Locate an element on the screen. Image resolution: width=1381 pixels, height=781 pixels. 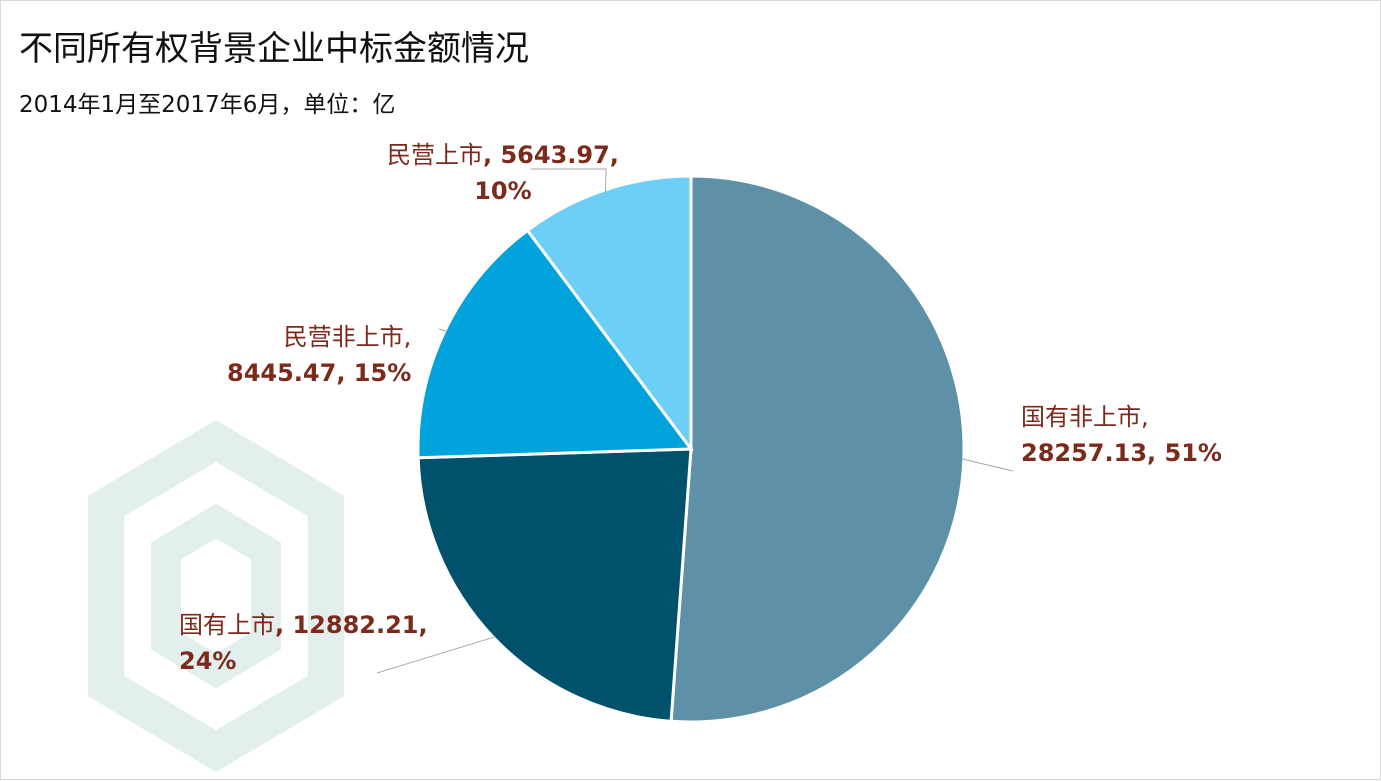
slice-value: 28257.13 is located at coordinates (1084, 453).